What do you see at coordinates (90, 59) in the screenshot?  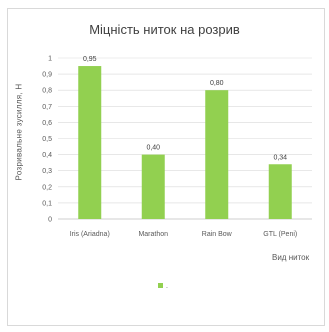 I see `data-label: 0,95` at bounding box center [90, 59].